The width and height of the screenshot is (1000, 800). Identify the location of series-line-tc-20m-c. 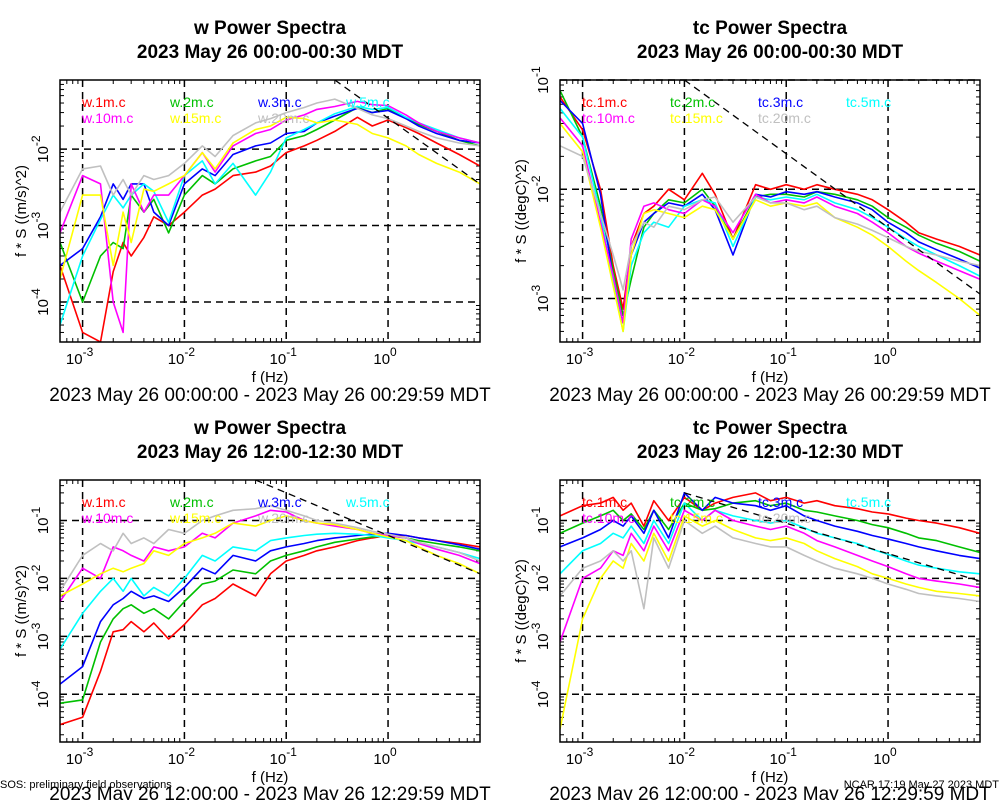
(770, 218).